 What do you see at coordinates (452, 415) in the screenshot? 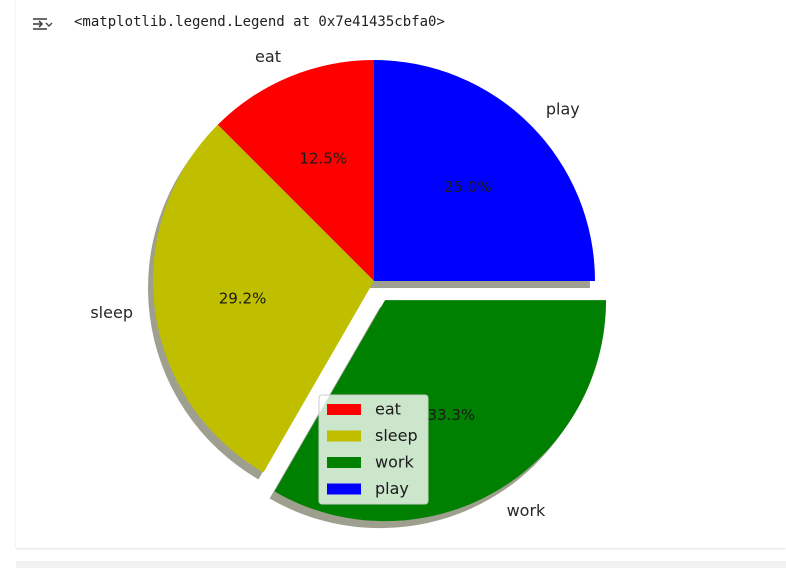
I see `pie-percent-work: 33.3%` at bounding box center [452, 415].